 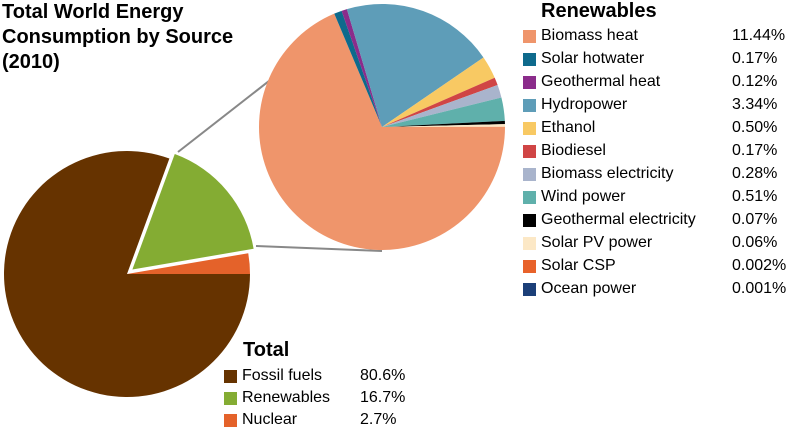 I want to click on connector-line, so click(x=319, y=248).